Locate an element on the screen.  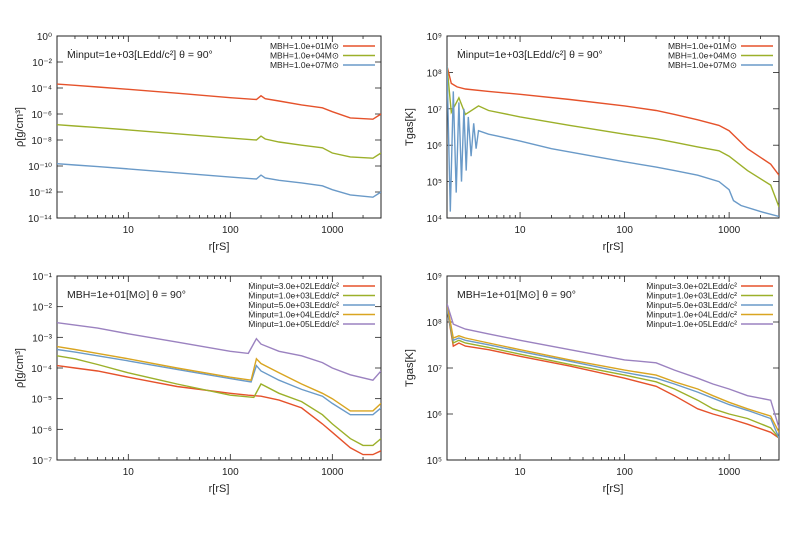
y-tick-label: 10⁻¹ is located at coordinates (42, 277).